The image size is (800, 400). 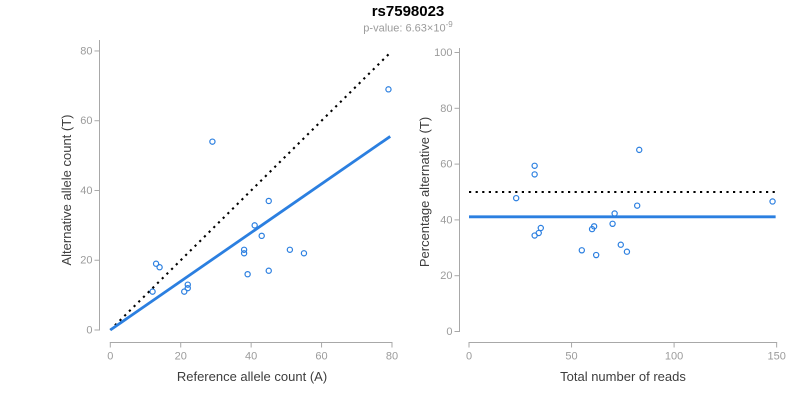 I want to click on pvalue-text: p-value: 6.63×10, so click(x=404, y=28).